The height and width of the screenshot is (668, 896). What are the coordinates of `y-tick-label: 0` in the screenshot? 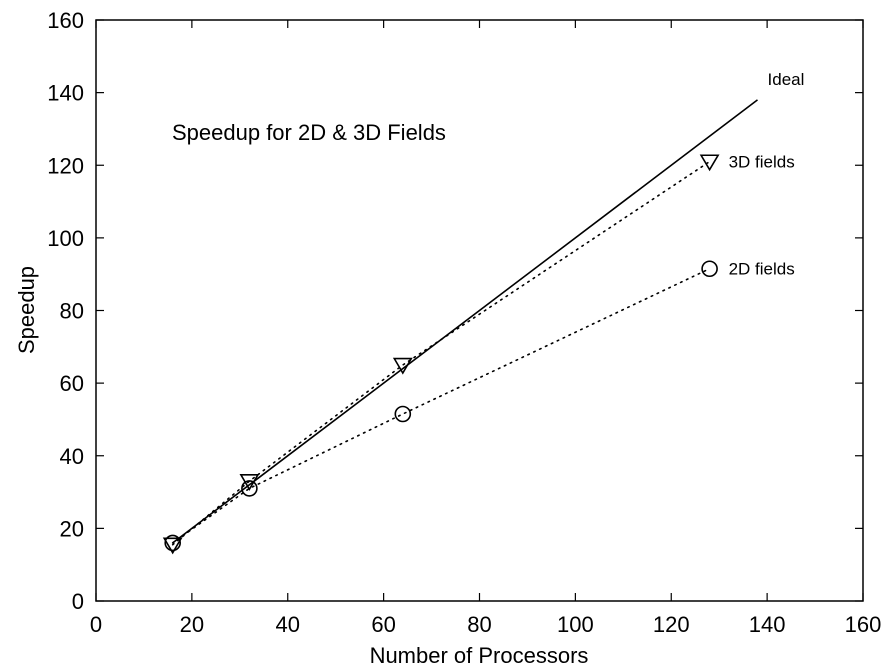 It's located at (78, 601).